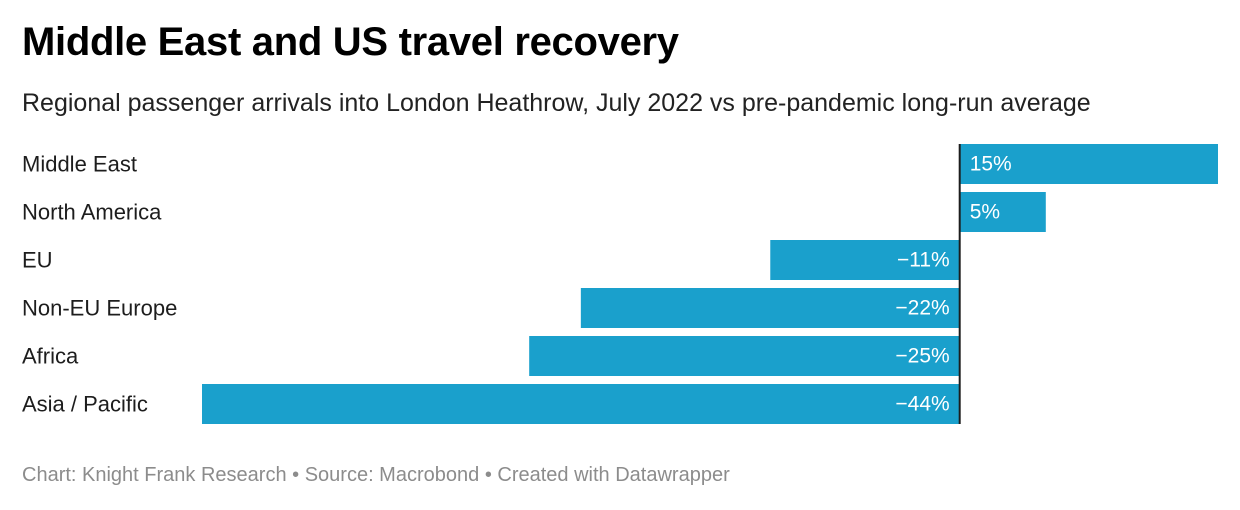  I want to click on tool-credit: Created with Datawrapper, so click(613, 475).